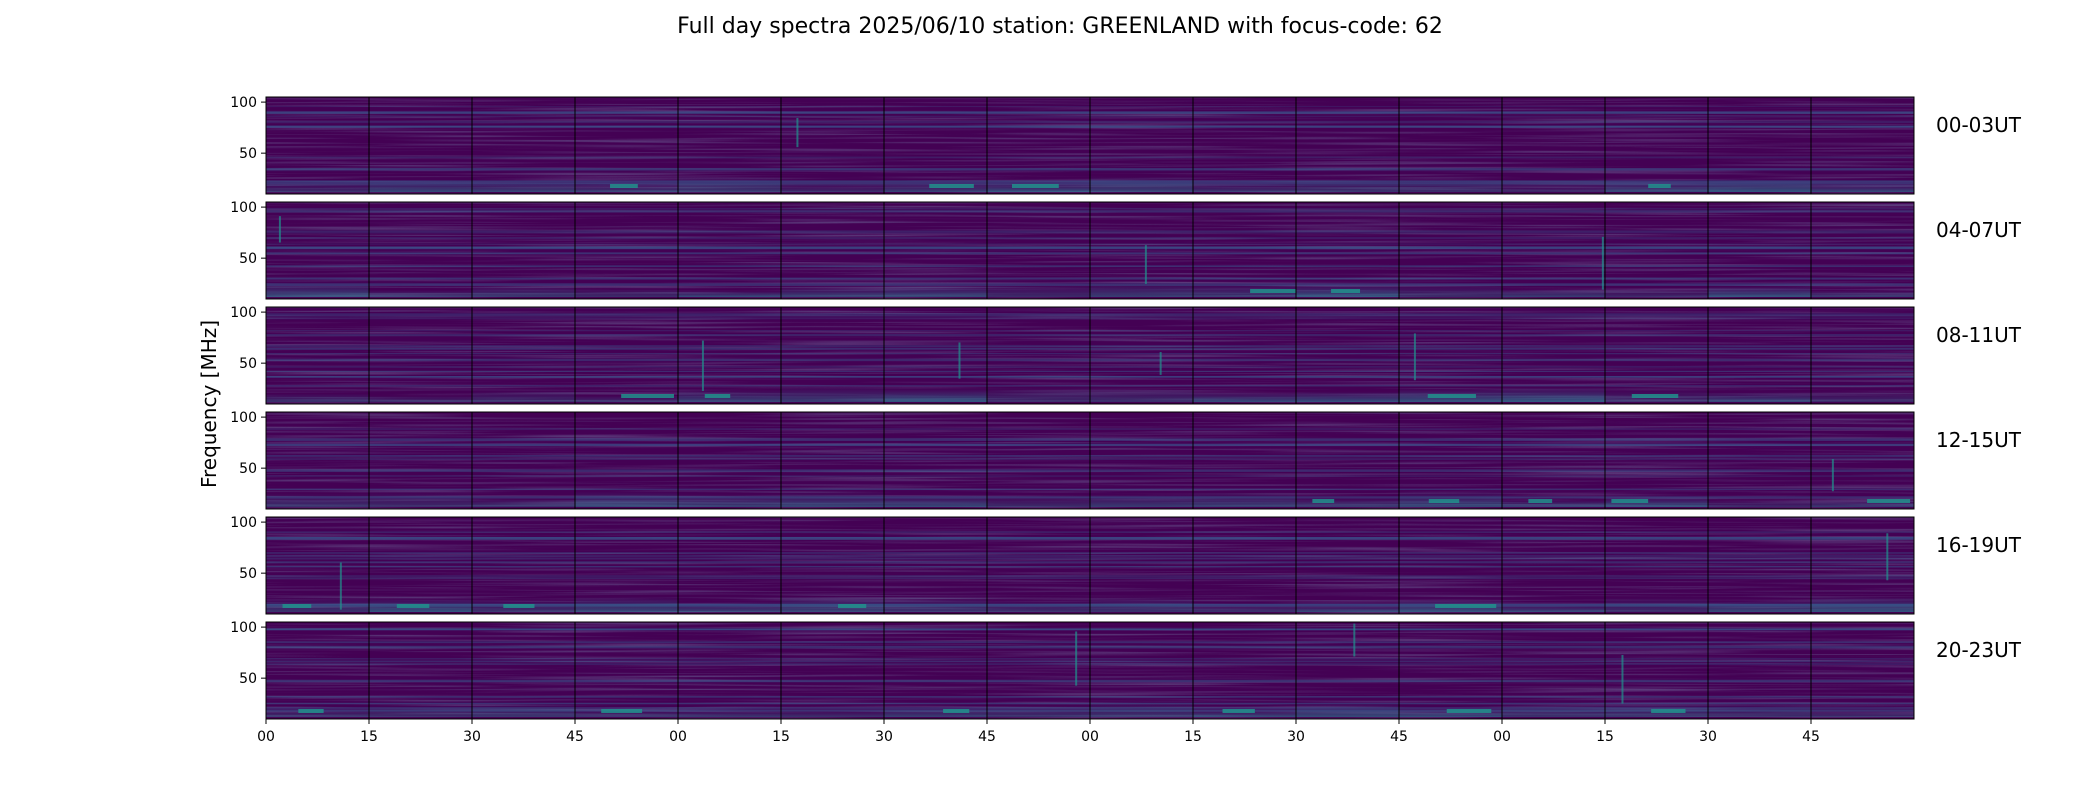  What do you see at coordinates (1979, 545) in the screenshot?
I see `row-label: 16-19UT` at bounding box center [1979, 545].